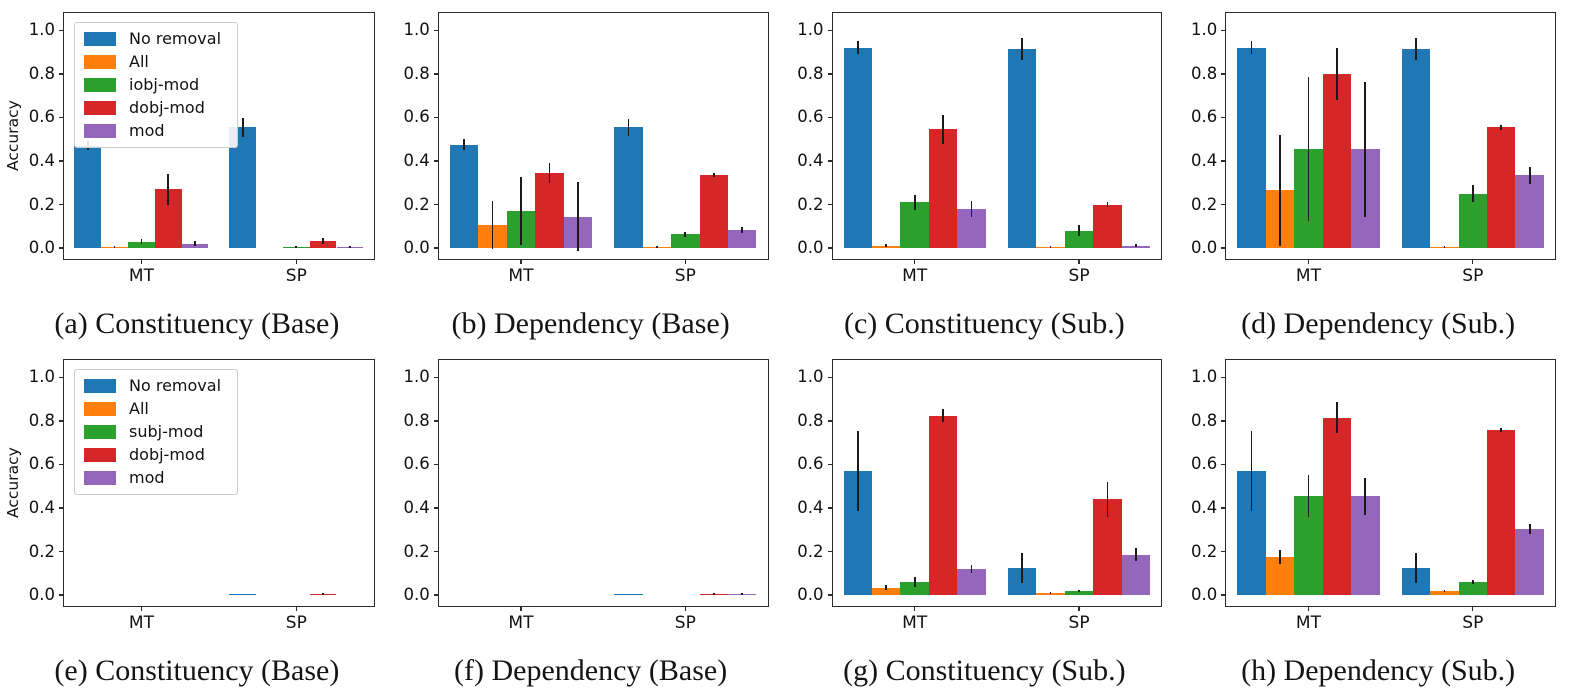 The width and height of the screenshot is (1575, 694). Describe the element at coordinates (1378, 323) in the screenshot. I see `subplot-caption: (d) Dependency (Sub.)` at that location.